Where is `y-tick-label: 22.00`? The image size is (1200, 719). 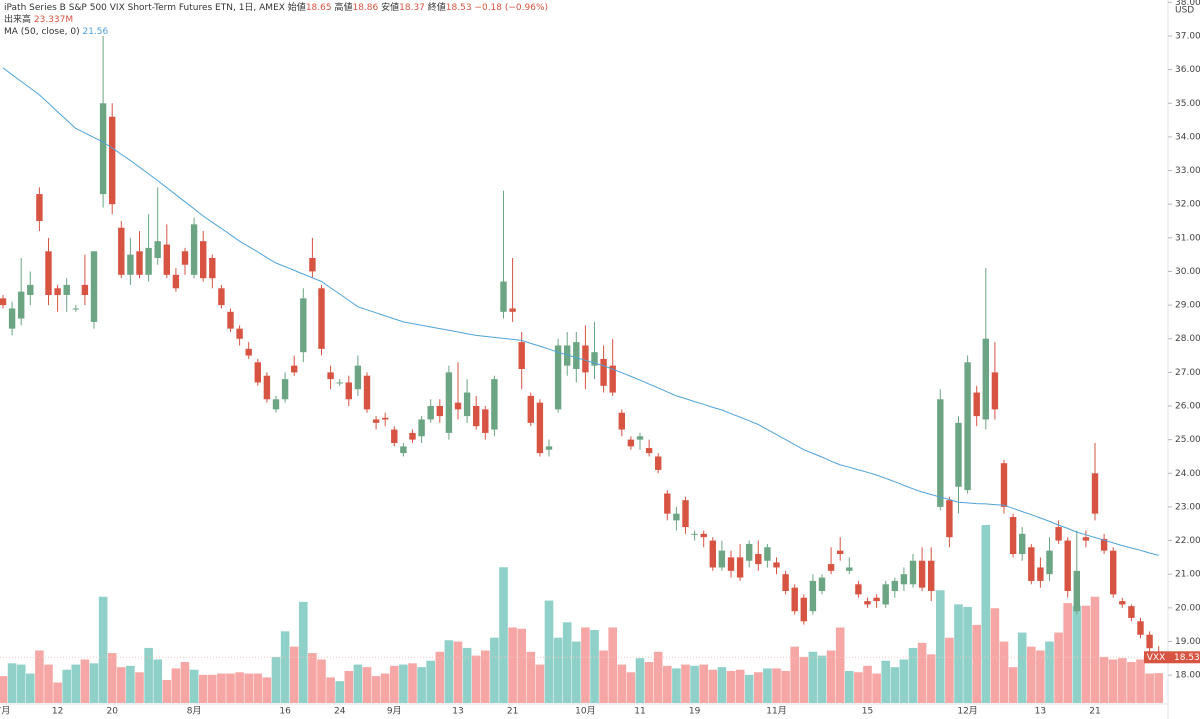 y-tick-label: 22.00 is located at coordinates (1187, 541).